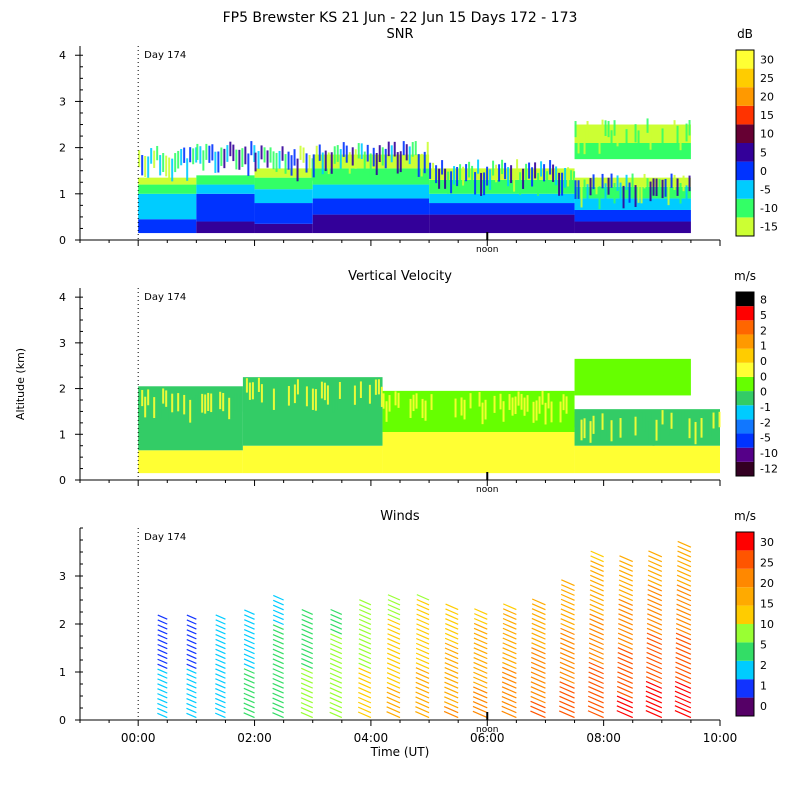 The image size is (800, 800). What do you see at coordinates (167, 189) in the screenshot?
I see `data-band` at bounding box center [167, 189].